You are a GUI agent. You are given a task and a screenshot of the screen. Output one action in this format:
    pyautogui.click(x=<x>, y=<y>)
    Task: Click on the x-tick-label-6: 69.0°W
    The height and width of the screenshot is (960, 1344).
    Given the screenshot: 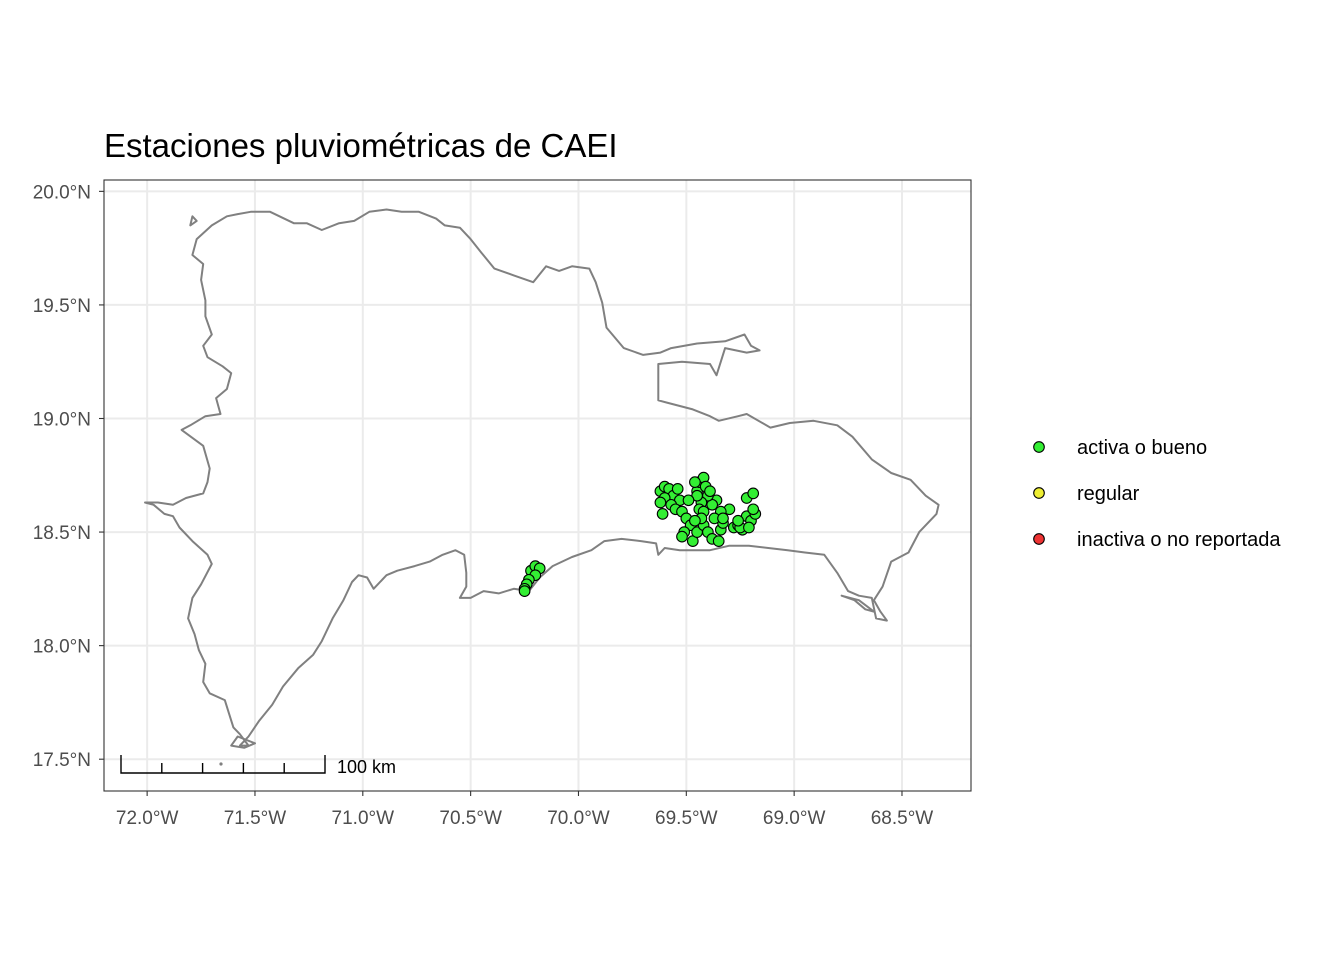 What is the action you would take?
    pyautogui.click(x=794, y=818)
    